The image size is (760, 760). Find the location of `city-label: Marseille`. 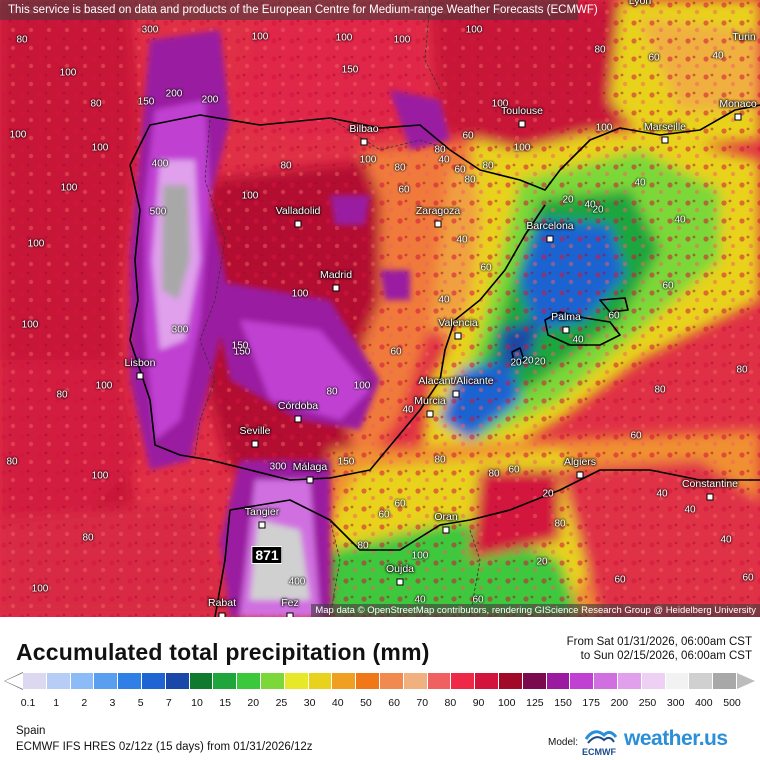

city-label: Marseille is located at coordinates (665, 127).